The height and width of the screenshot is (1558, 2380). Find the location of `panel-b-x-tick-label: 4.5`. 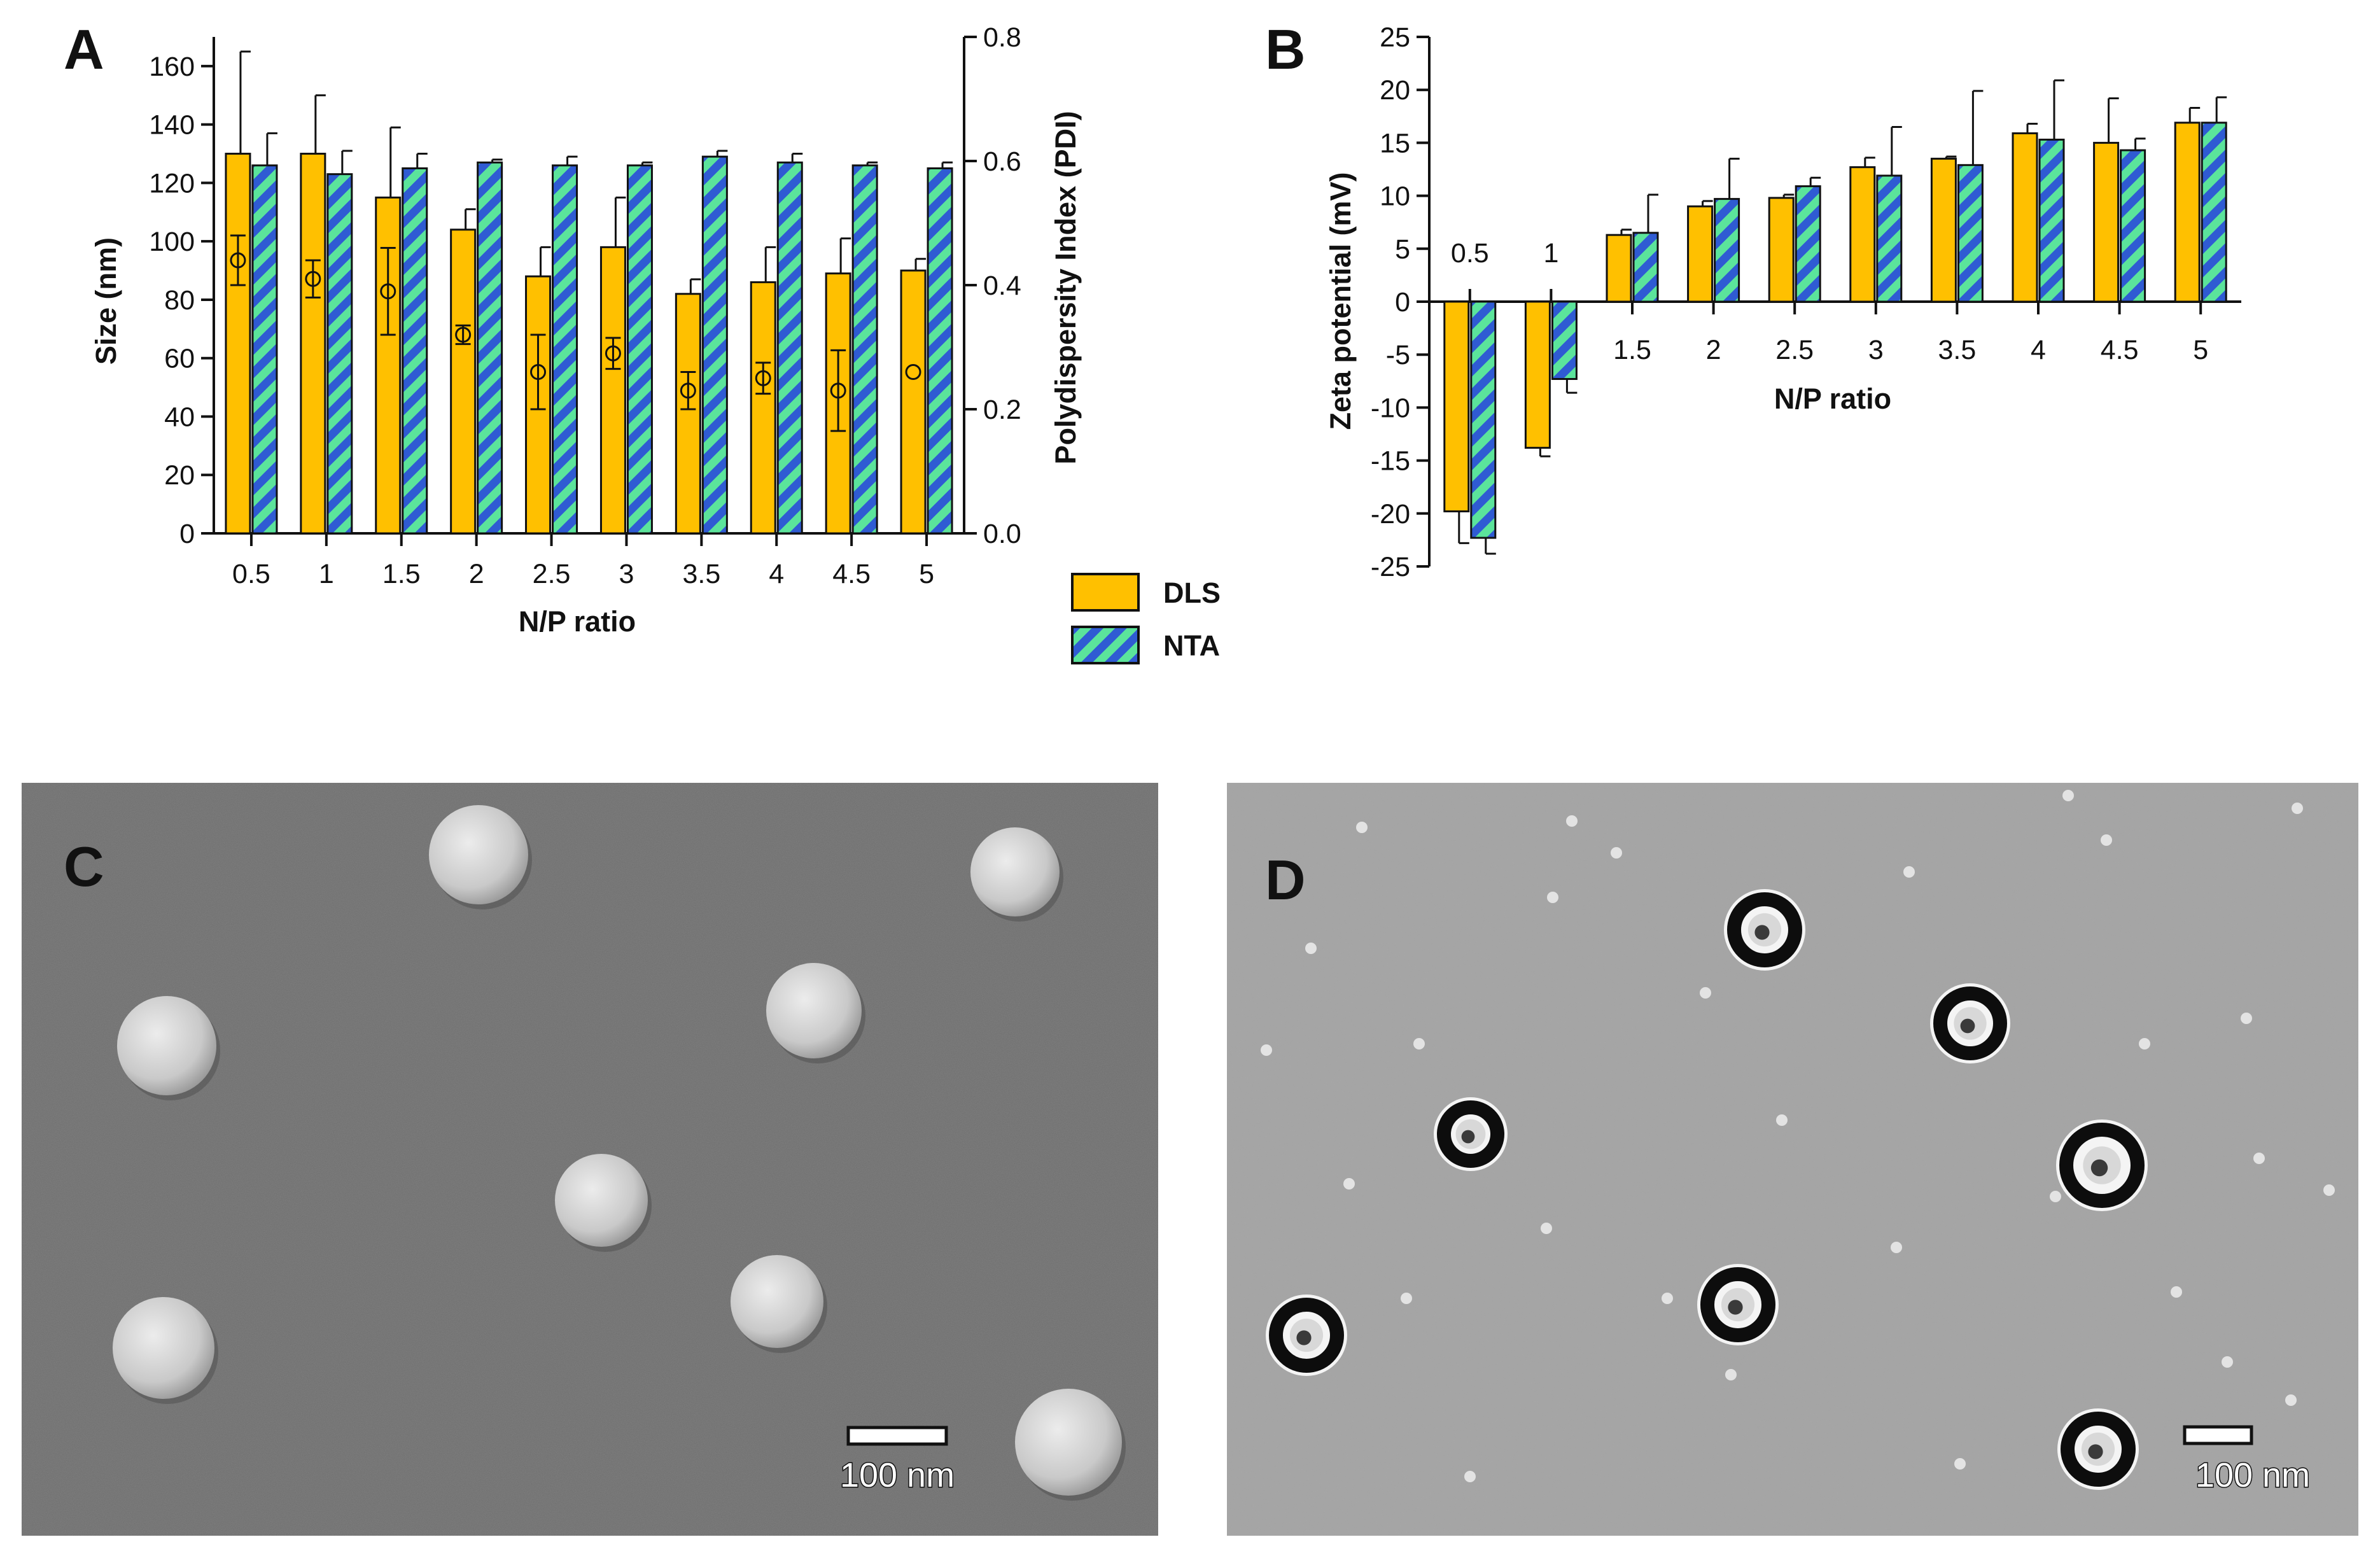

panel-b-x-tick-label: 4.5 is located at coordinates (2120, 350).